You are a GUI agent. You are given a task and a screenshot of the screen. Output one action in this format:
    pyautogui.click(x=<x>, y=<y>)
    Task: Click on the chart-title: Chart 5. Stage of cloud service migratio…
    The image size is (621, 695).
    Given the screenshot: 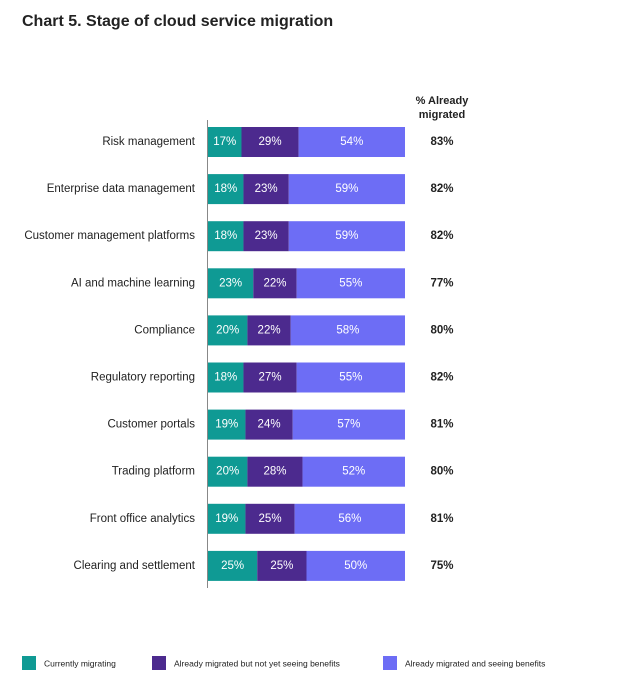 What is the action you would take?
    pyautogui.click(x=177, y=21)
    